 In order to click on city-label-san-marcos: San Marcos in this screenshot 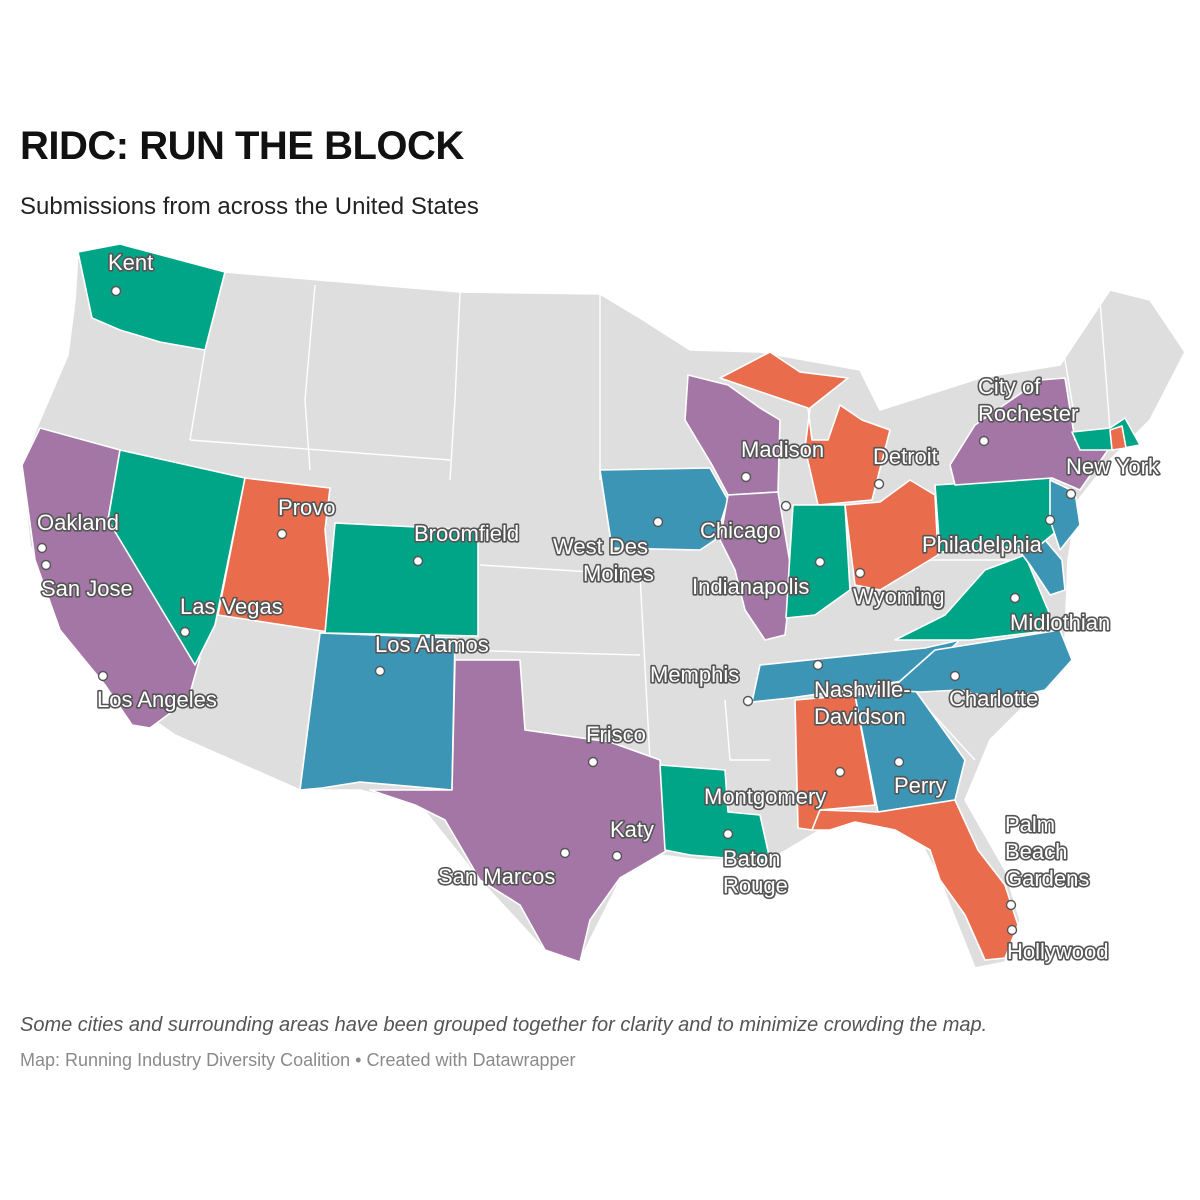, I will do `click(496, 876)`.